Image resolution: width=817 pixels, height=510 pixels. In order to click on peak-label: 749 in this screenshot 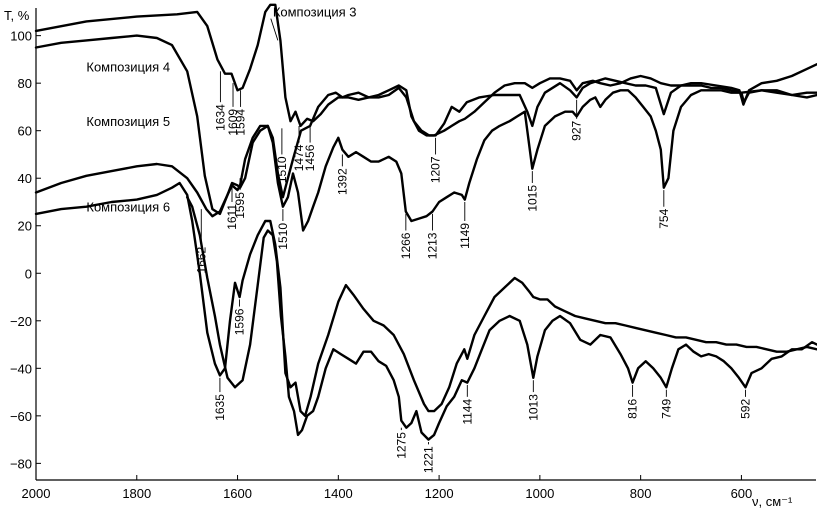, I will do `click(666, 409)`.